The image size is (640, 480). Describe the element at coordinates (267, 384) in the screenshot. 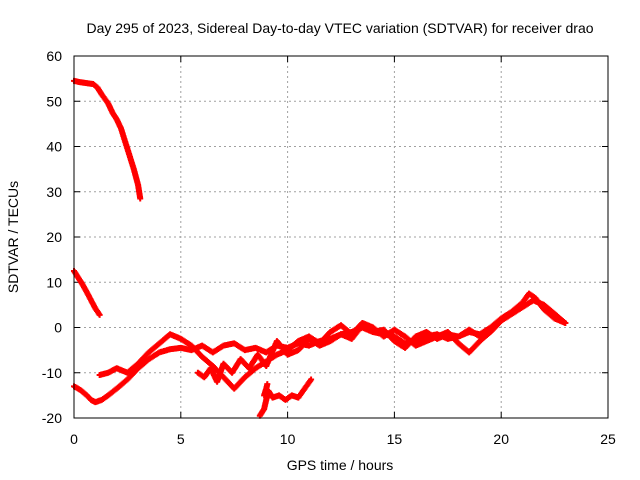

I see `track-spike-point` at that location.